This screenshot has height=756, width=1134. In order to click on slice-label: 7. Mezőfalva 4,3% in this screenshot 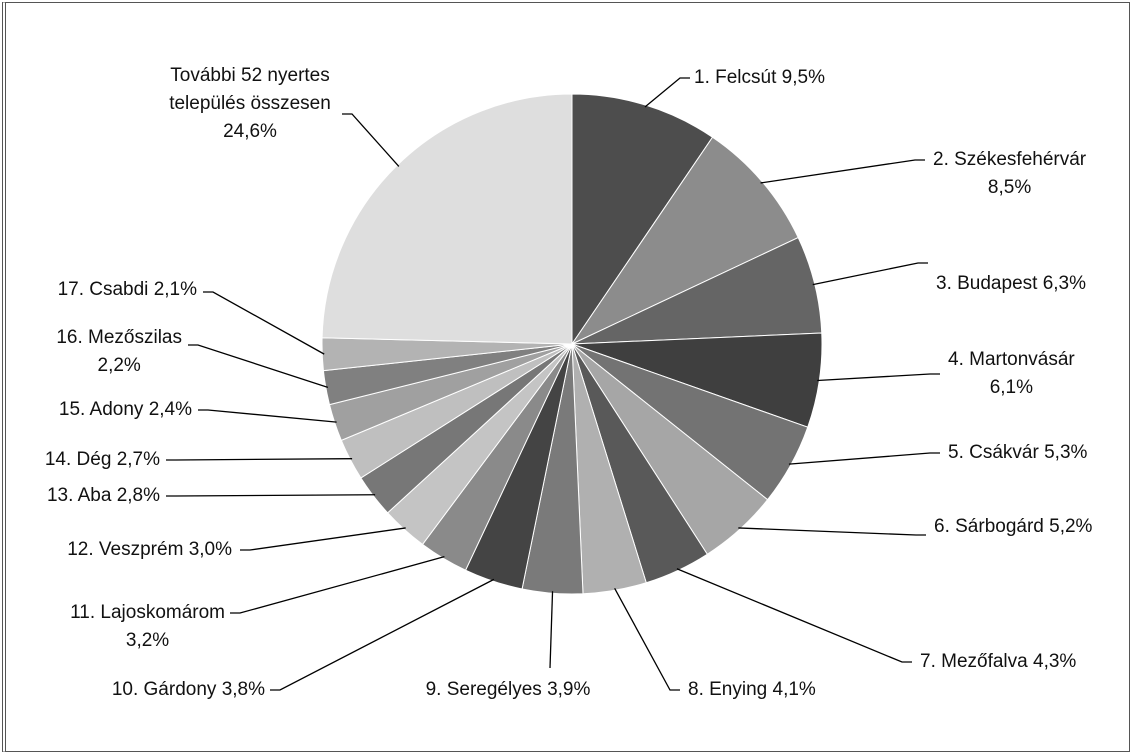, I will do `click(998, 662)`.